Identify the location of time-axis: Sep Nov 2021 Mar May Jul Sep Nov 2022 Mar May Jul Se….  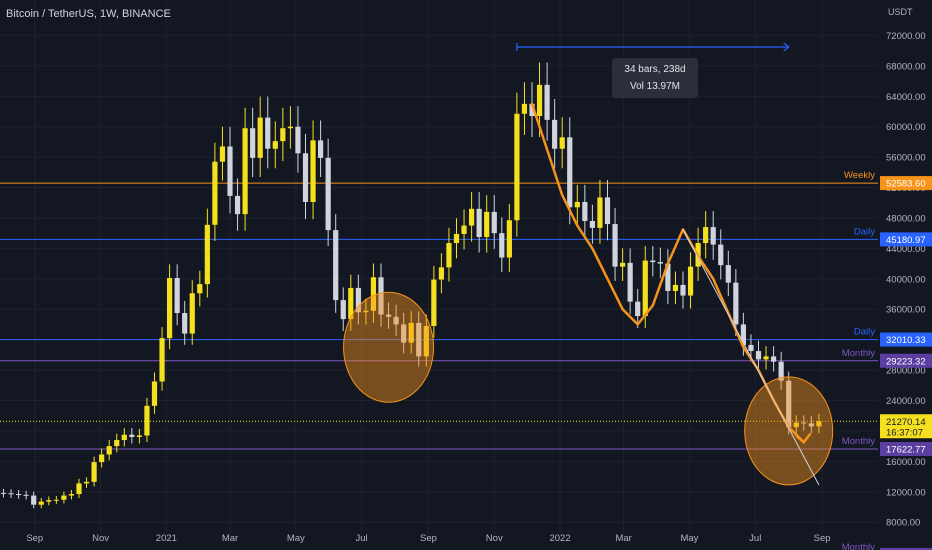
(428, 538).